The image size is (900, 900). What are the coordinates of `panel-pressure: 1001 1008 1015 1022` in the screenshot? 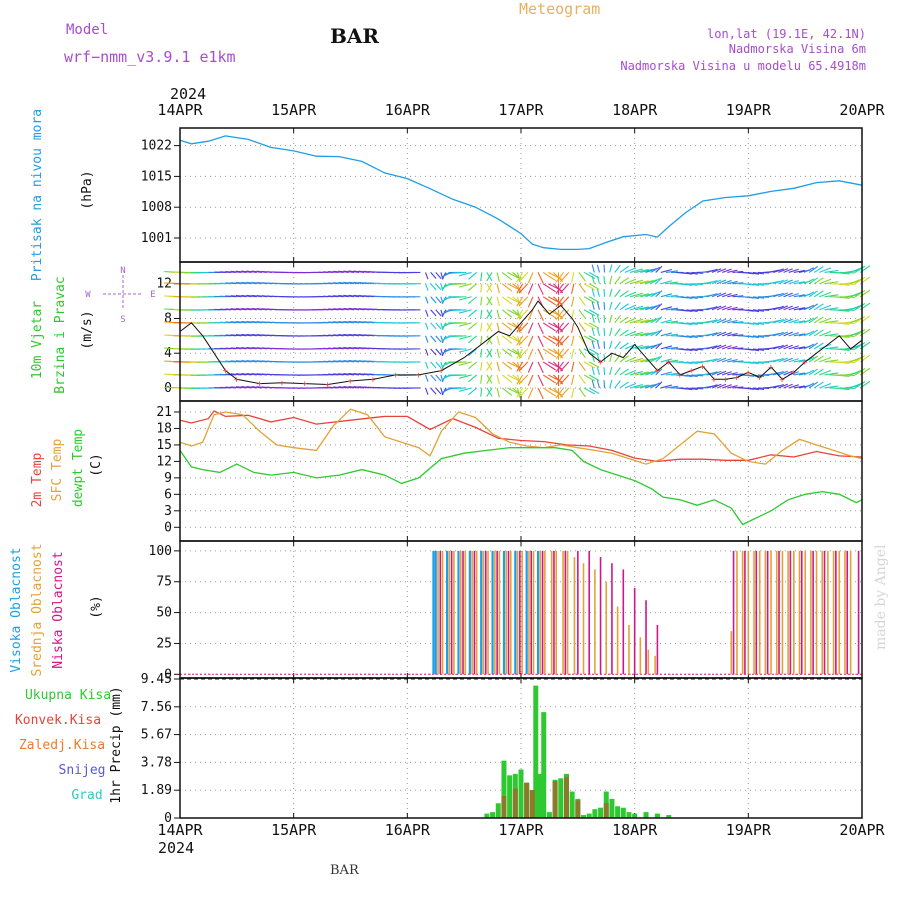 It's located at (502, 195).